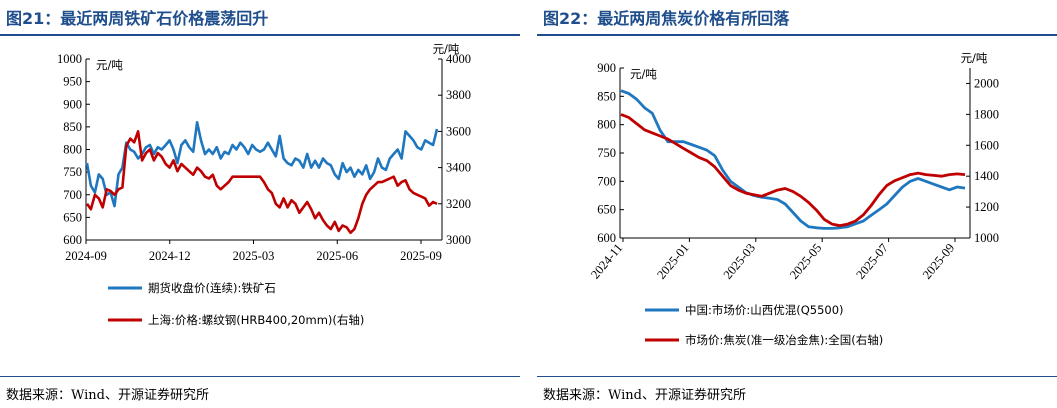  Describe the element at coordinates (606, 261) in the screenshot. I see `x-tick-label: 2024-11` at that location.